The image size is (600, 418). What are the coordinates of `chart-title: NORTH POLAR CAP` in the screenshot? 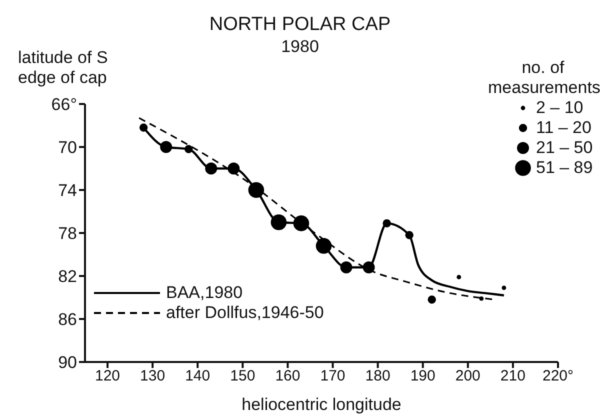 It's located at (300, 25).